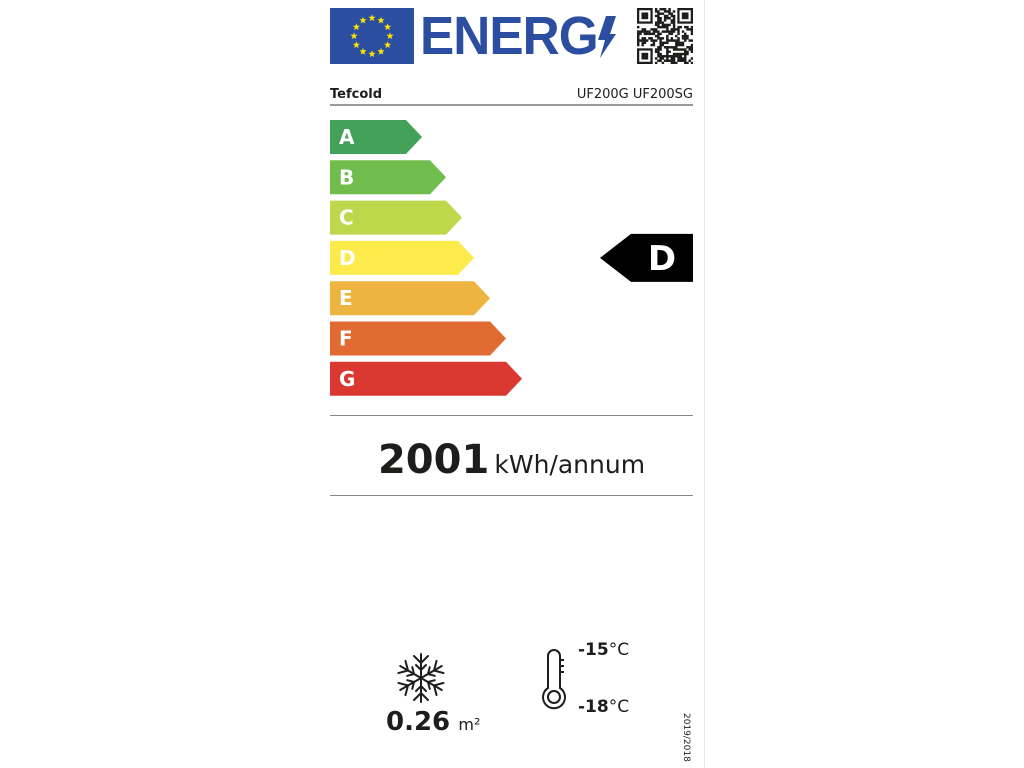 This screenshot has width=1024, height=768. Describe the element at coordinates (570, 464) in the screenshot. I see `energy-unit: kWh/annum` at that location.